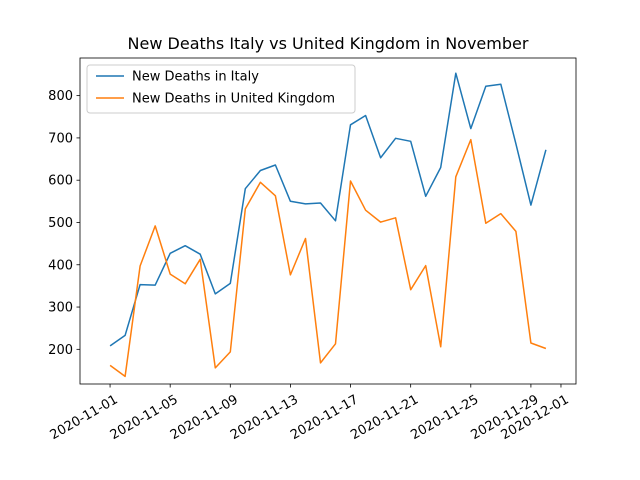  Describe the element at coordinates (60, 138) in the screenshot. I see `y-tick-label: 700` at that location.